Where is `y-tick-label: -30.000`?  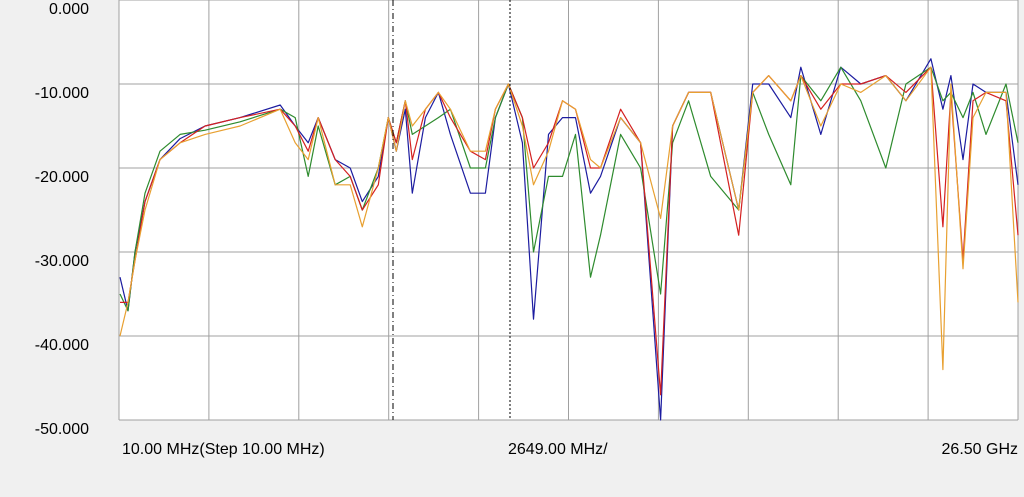 y-tick-label: -30.000 is located at coordinates (62, 261).